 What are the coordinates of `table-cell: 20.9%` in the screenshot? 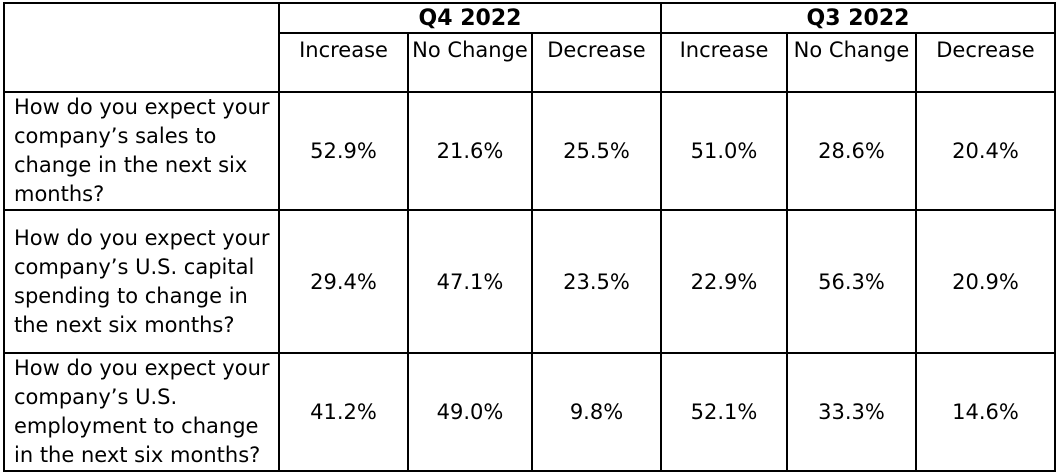 It's located at (985, 281).